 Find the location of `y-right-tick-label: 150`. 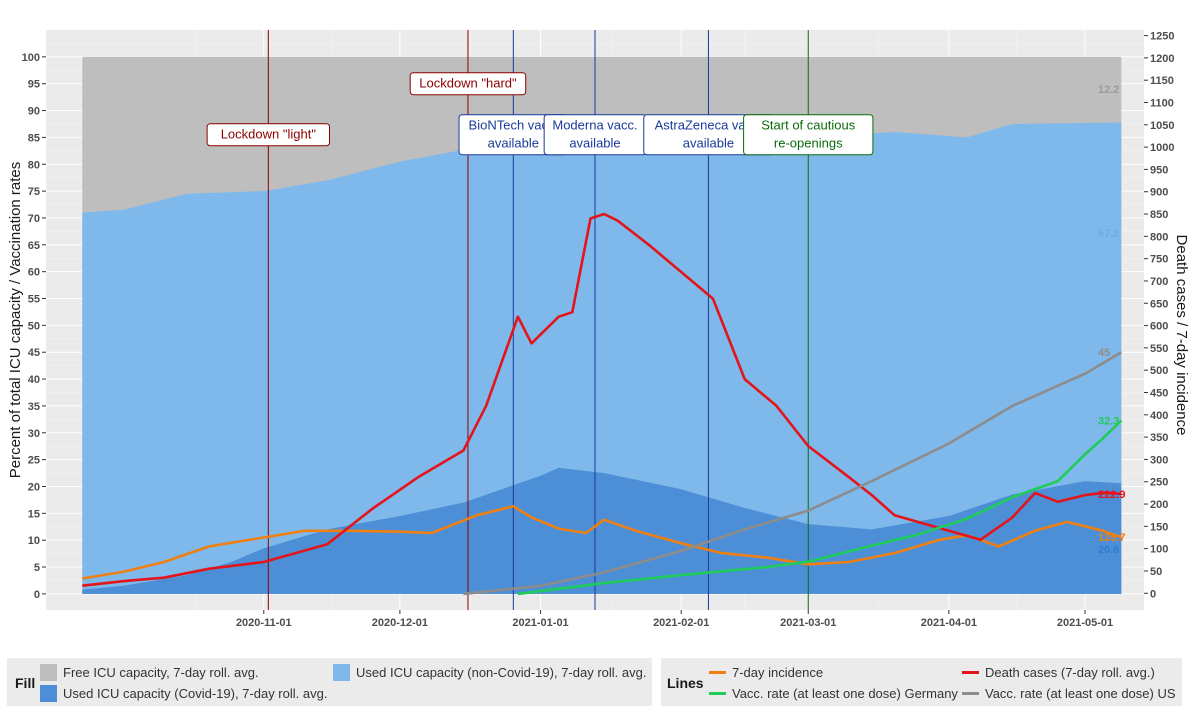

y-right-tick-label: 150 is located at coordinates (1159, 527).